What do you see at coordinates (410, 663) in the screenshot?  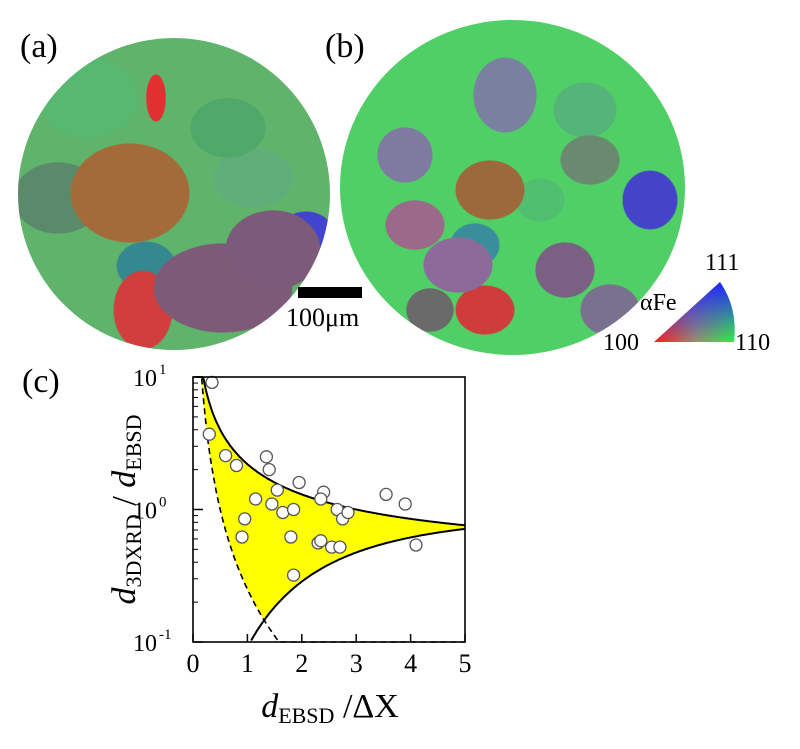 I see `x-tick-label: 4` at bounding box center [410, 663].